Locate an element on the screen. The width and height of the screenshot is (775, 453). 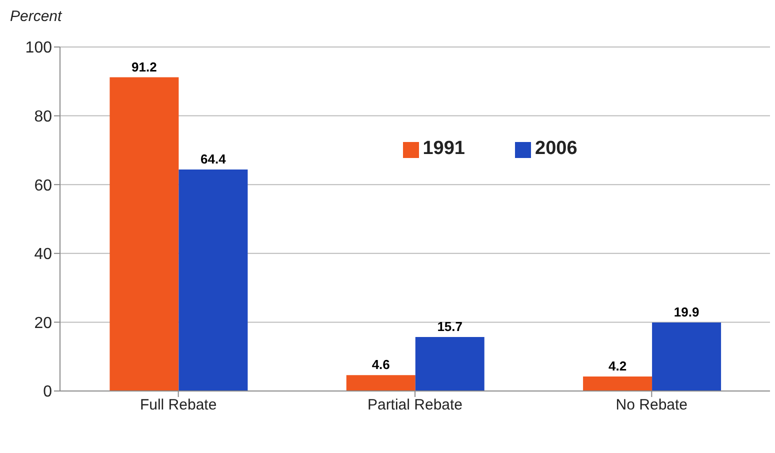
y-tick-label: 80 is located at coordinates (43, 117).